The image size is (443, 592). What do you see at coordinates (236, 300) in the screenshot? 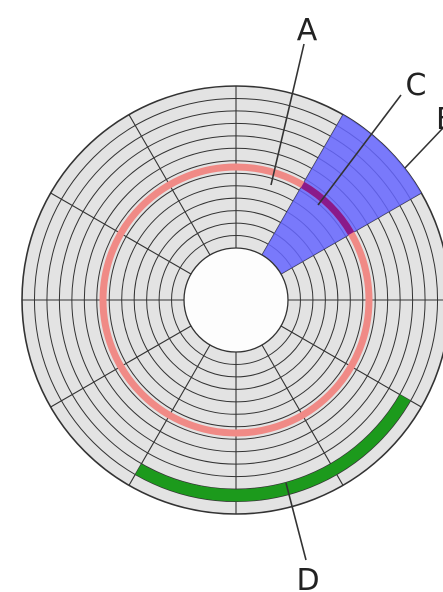
I see `spindle-hub` at bounding box center [236, 300].